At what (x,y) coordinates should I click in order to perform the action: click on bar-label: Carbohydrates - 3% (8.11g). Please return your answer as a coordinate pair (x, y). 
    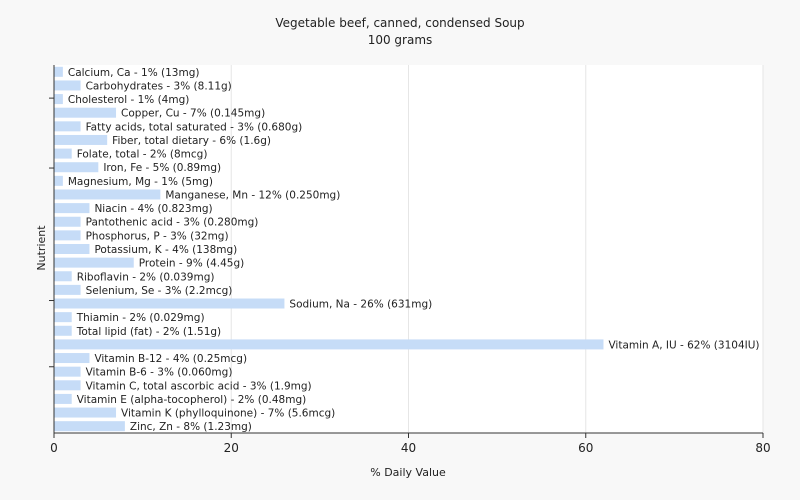
    Looking at the image, I should click on (159, 86).